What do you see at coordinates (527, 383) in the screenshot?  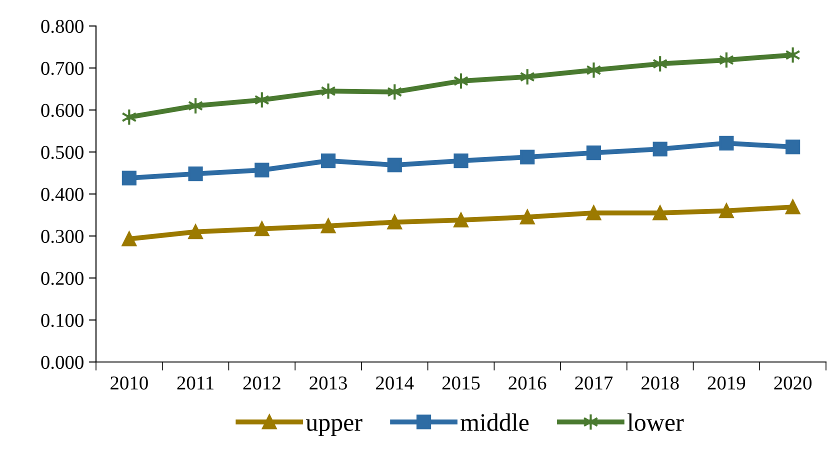 I see `x-tick-label: 2016` at bounding box center [527, 383].